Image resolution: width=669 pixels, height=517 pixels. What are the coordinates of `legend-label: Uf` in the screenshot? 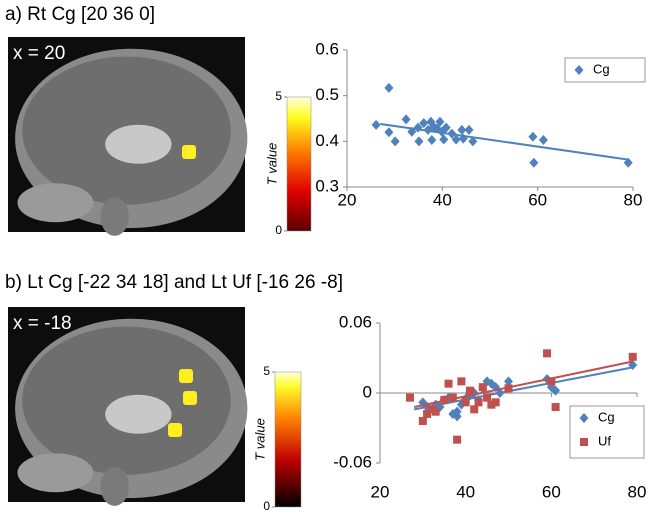 It's located at (604, 440).